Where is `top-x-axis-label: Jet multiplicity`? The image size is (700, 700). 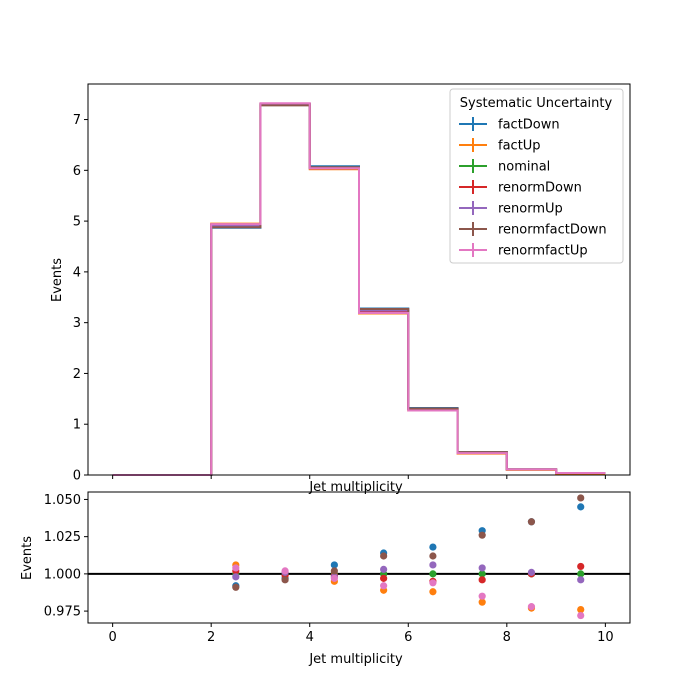 top-x-axis-label: Jet multiplicity is located at coordinates (355, 487).